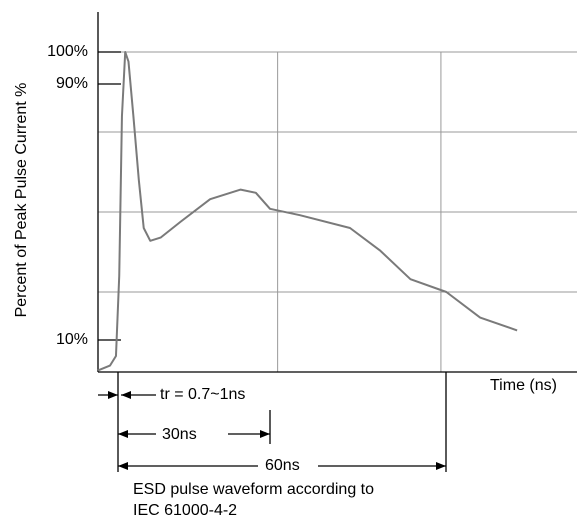 The image size is (577, 522). Describe the element at coordinates (179, 434) in the screenshot. I see `annotation: 30ns` at that location.